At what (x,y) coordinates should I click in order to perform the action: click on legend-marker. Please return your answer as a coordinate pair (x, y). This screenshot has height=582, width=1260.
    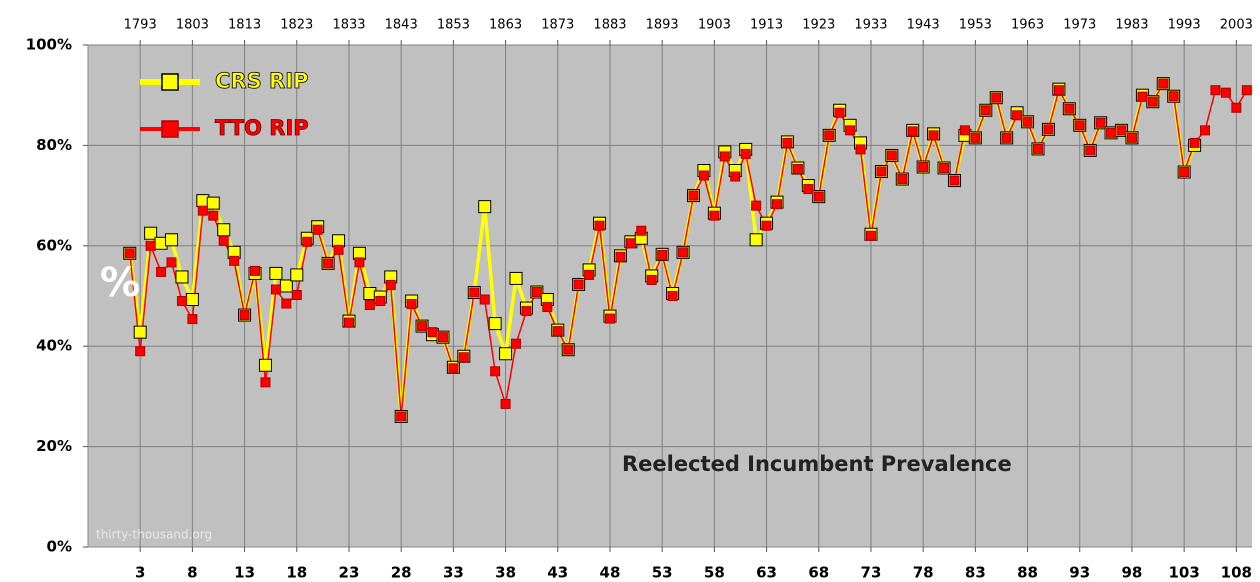
    Looking at the image, I should click on (170, 129).